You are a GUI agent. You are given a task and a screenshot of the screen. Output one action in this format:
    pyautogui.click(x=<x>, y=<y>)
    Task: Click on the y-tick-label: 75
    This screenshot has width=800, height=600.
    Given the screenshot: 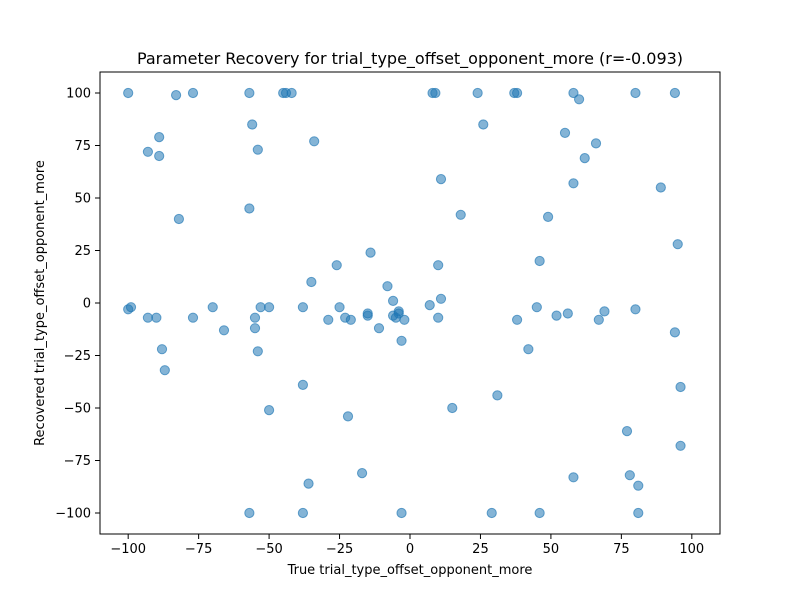 What is the action you would take?
    pyautogui.click(x=82, y=146)
    